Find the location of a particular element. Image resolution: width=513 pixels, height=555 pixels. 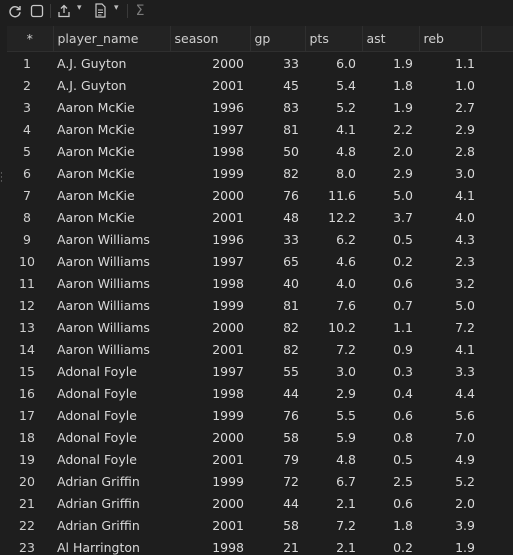

cell-pts: 7.6 is located at coordinates (346, 305).